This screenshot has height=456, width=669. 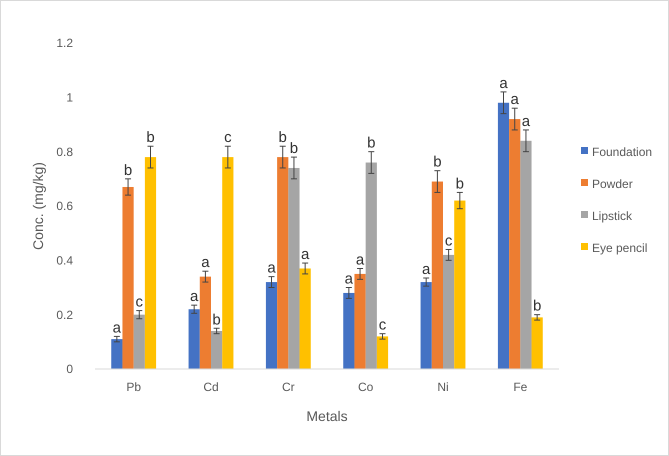 I want to click on x-axis-title: Metals, so click(x=327, y=416).